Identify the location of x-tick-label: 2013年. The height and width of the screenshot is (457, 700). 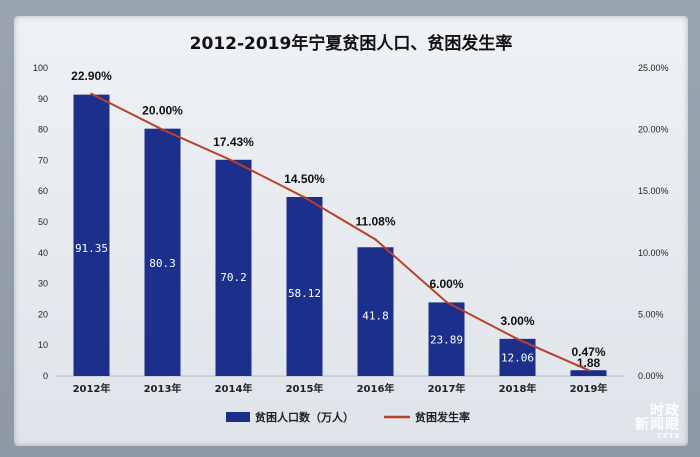
(163, 388).